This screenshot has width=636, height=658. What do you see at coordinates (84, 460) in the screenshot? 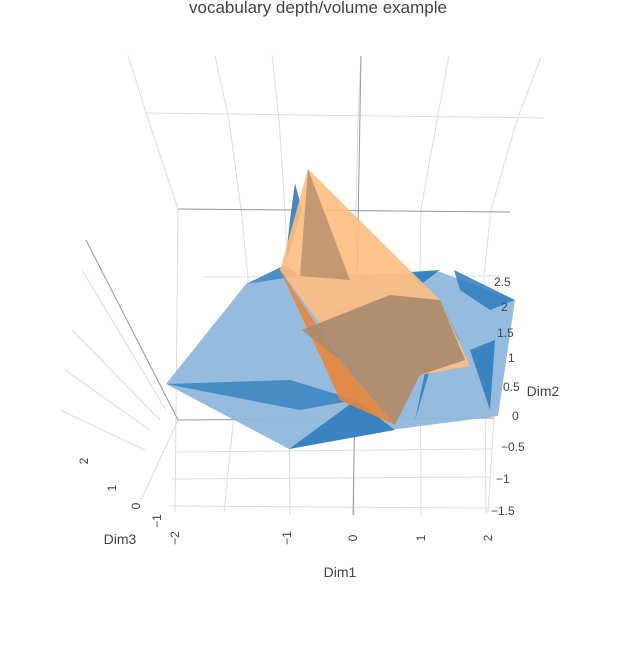
I see `z-tick-label: 2` at bounding box center [84, 460].